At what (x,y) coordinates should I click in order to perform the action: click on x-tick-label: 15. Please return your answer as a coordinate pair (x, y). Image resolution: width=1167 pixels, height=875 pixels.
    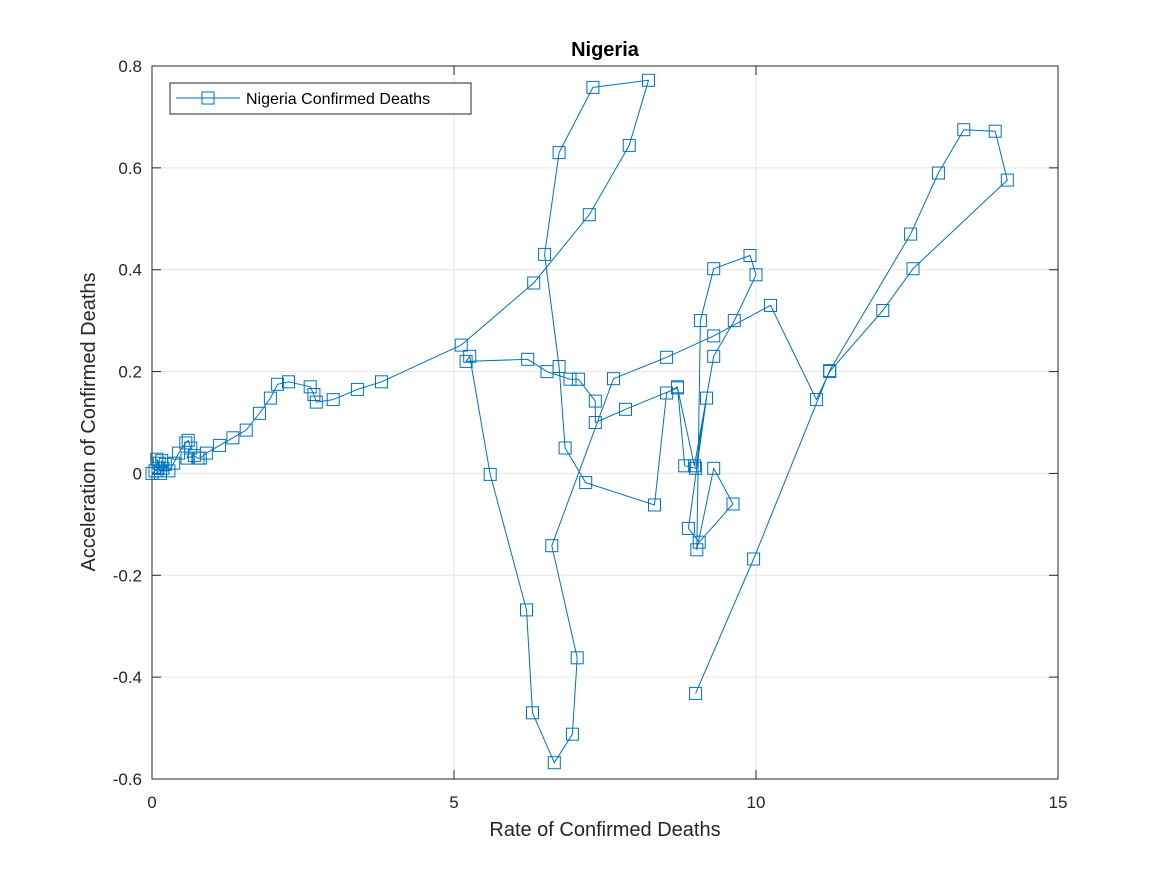
    Looking at the image, I should click on (1058, 802).